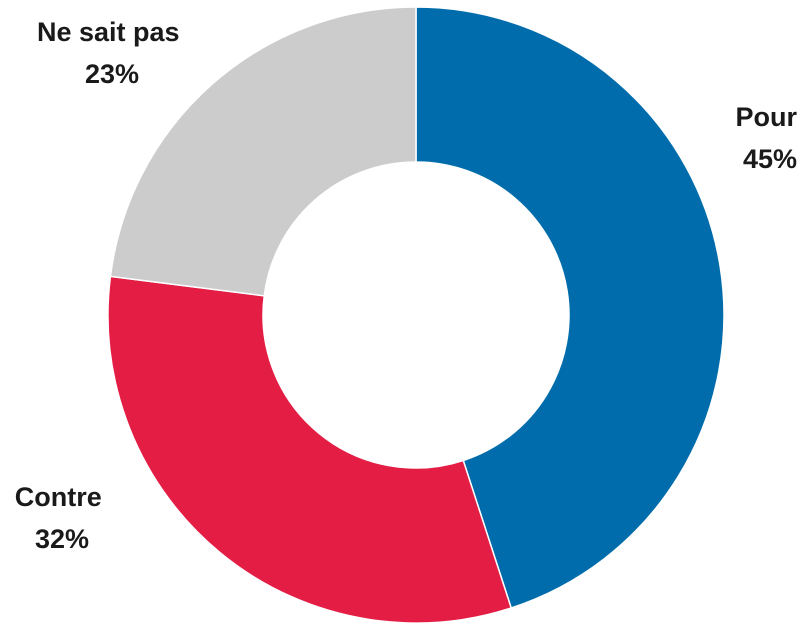 The height and width of the screenshot is (623, 808). Describe the element at coordinates (112, 53) in the screenshot. I see `label-ne-sait-pas: Ne sait pas 23%` at that location.